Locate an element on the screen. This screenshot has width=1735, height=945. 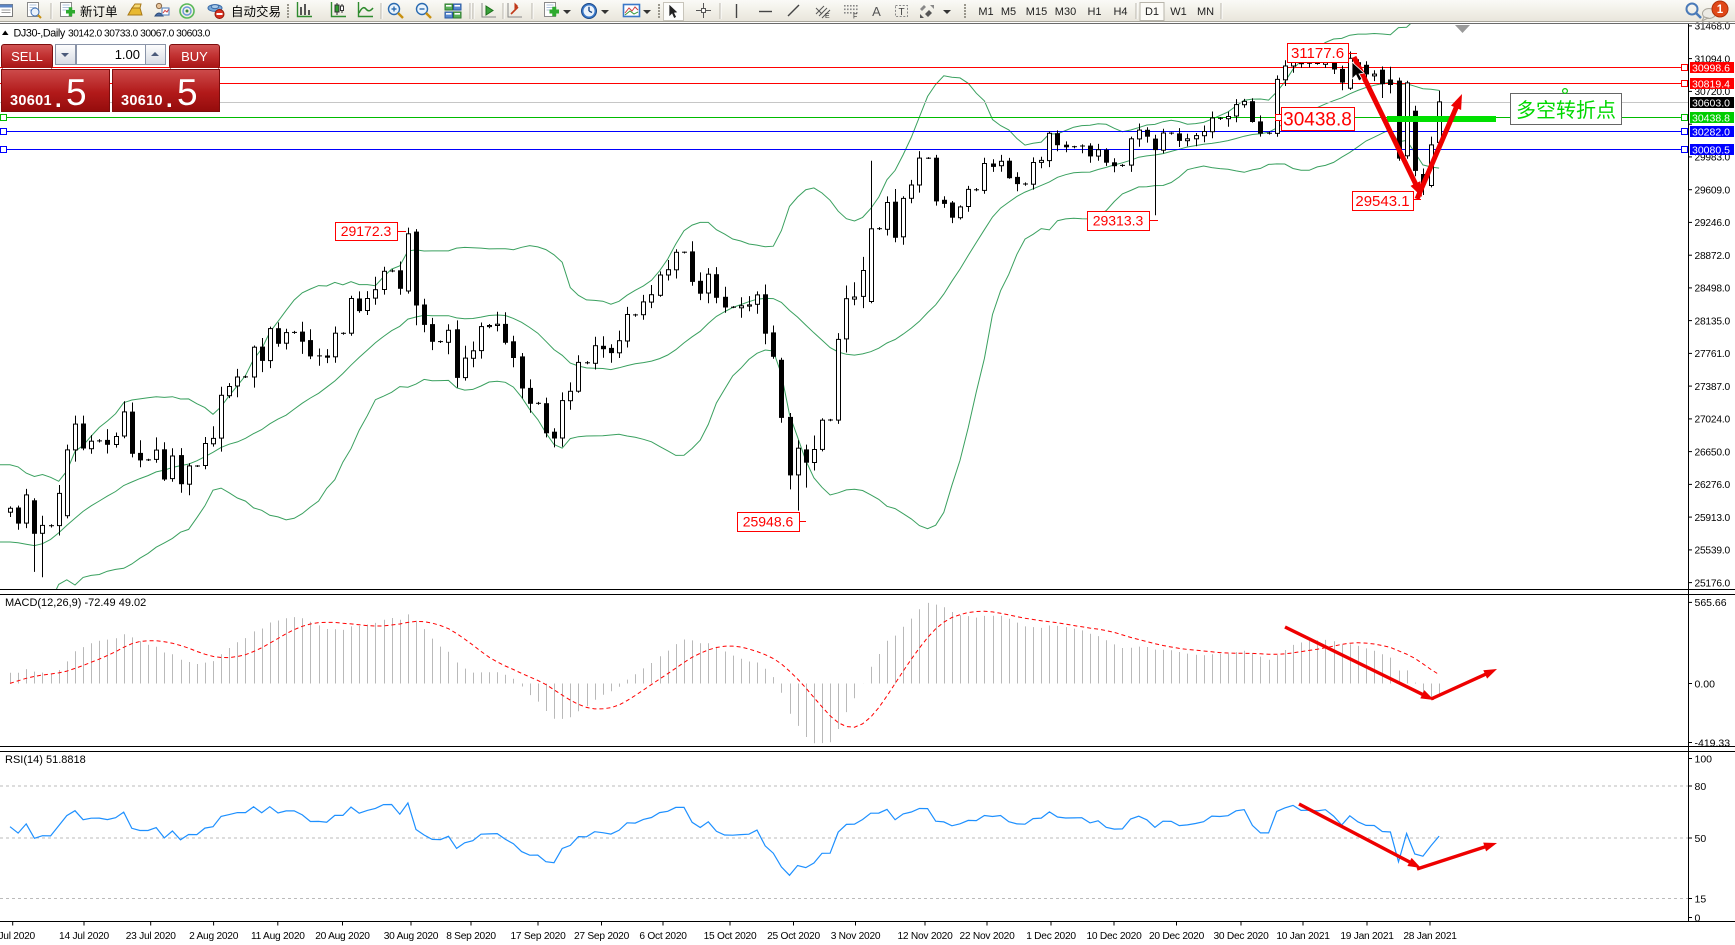
svg-text: M30 is located at coordinates (1065, 12).